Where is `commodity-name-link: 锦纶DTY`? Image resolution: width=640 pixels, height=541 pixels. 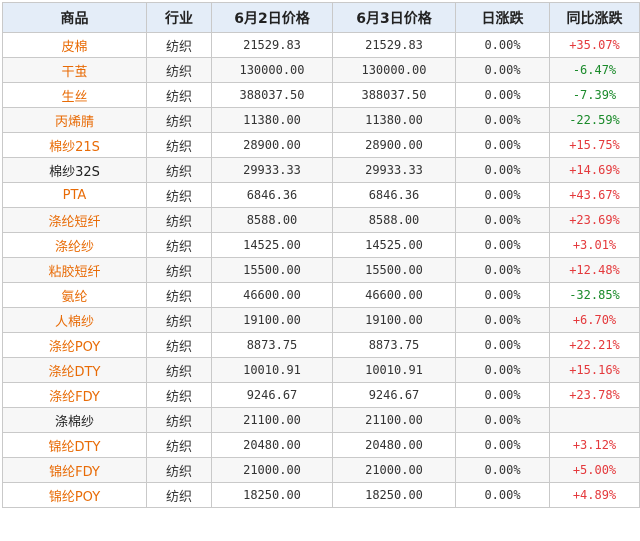
commodity-name-link: 锦纶DTY is located at coordinates (74, 445).